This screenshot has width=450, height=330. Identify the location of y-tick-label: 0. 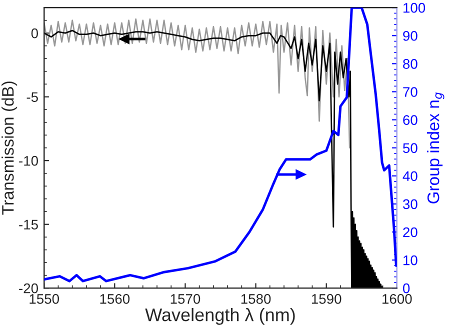
(34, 33).